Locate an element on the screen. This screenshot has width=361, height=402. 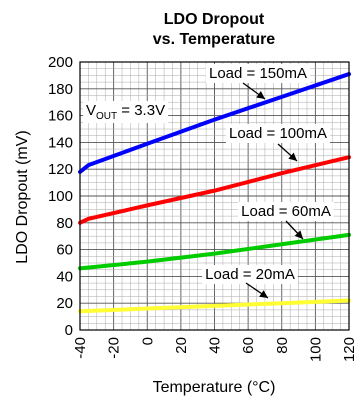
x-tick-label: 120 is located at coordinates (349, 349).